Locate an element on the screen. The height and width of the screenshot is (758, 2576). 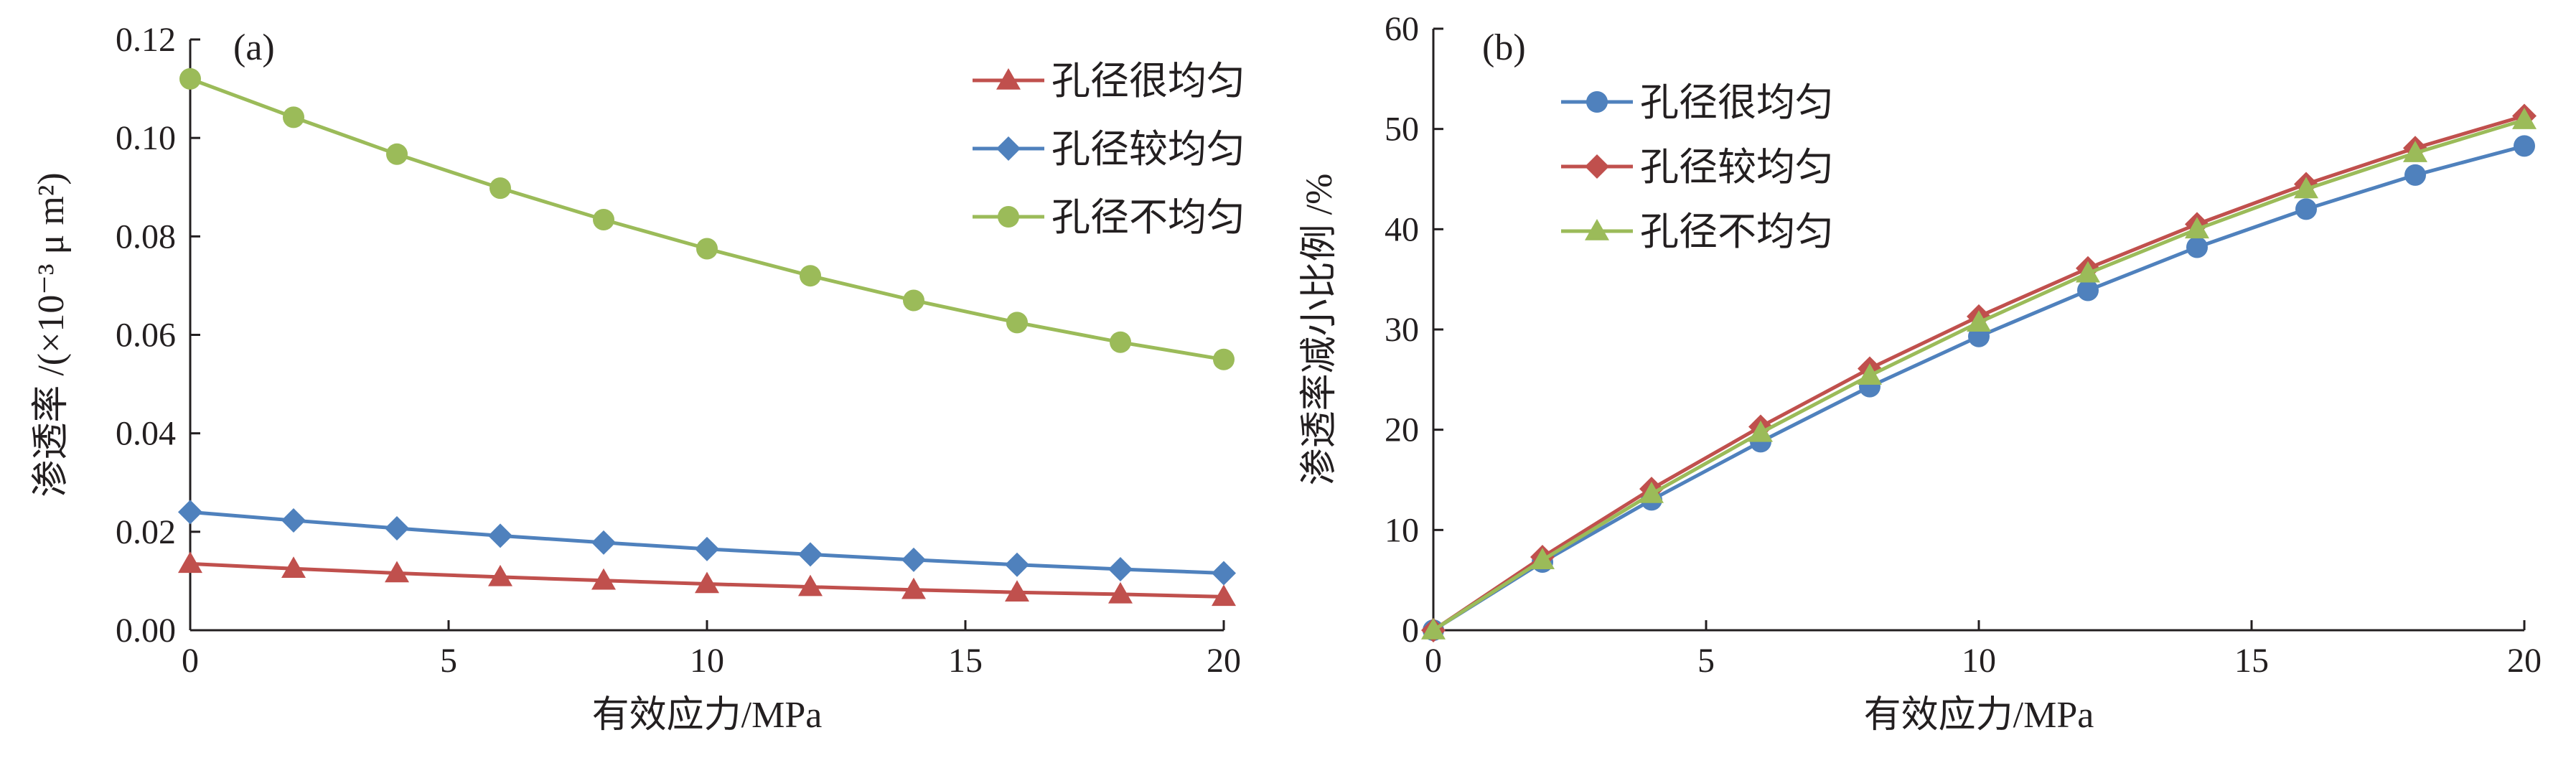
legend-label: 孔径较均匀 is located at coordinates (1737, 167).